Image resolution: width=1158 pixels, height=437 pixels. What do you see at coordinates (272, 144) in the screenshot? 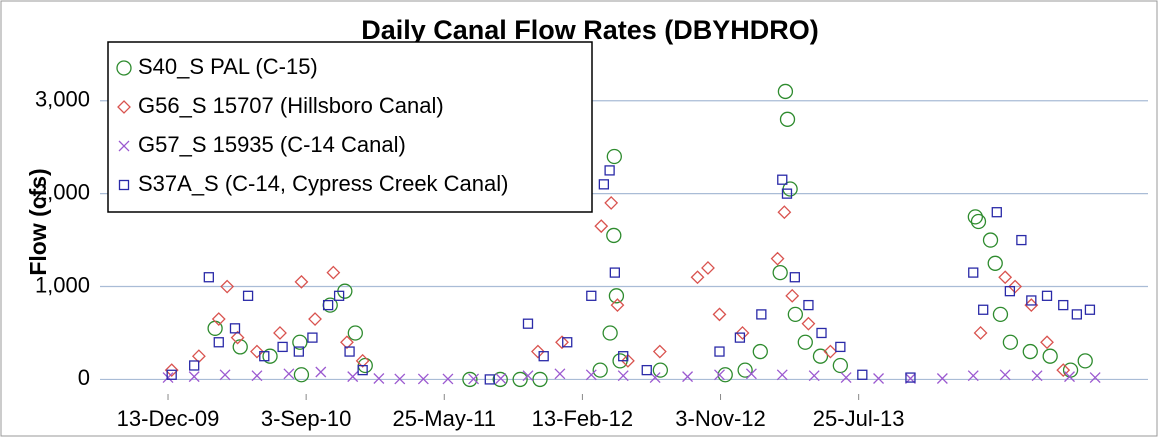
I see `legend-label: G57_S 15935 (C-14 Canal)` at bounding box center [272, 144].